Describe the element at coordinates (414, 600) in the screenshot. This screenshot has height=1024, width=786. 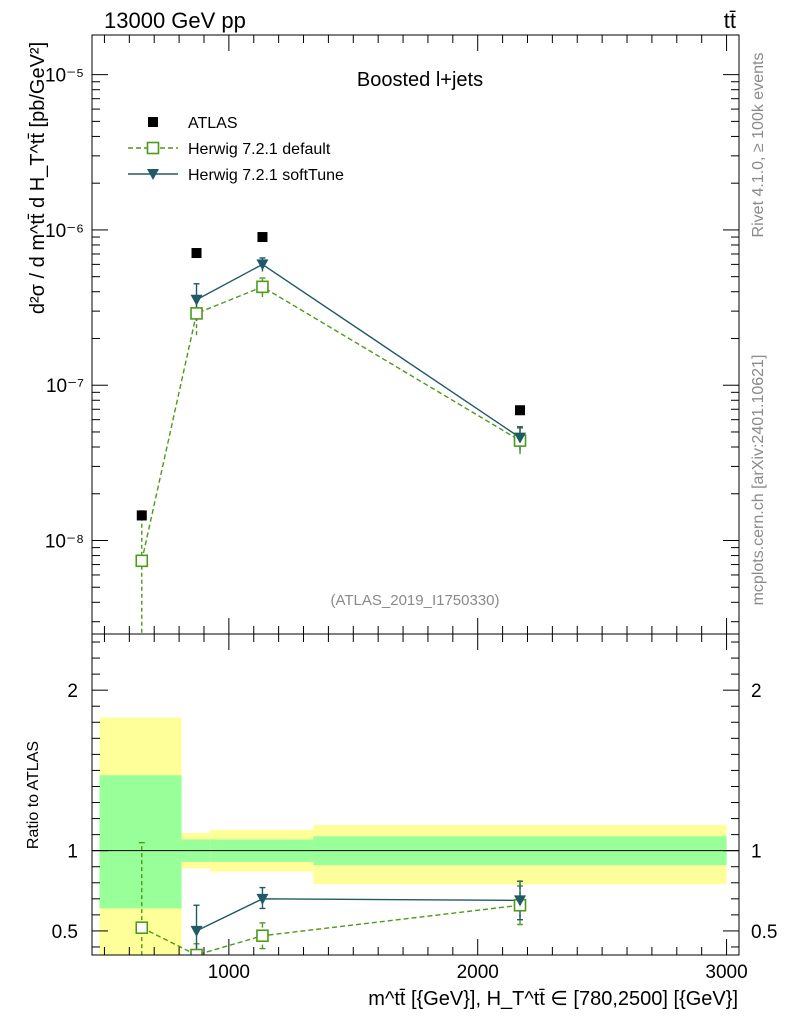
I see `analysis-id-label: (ATLAS_2019_I1750330)` at that location.